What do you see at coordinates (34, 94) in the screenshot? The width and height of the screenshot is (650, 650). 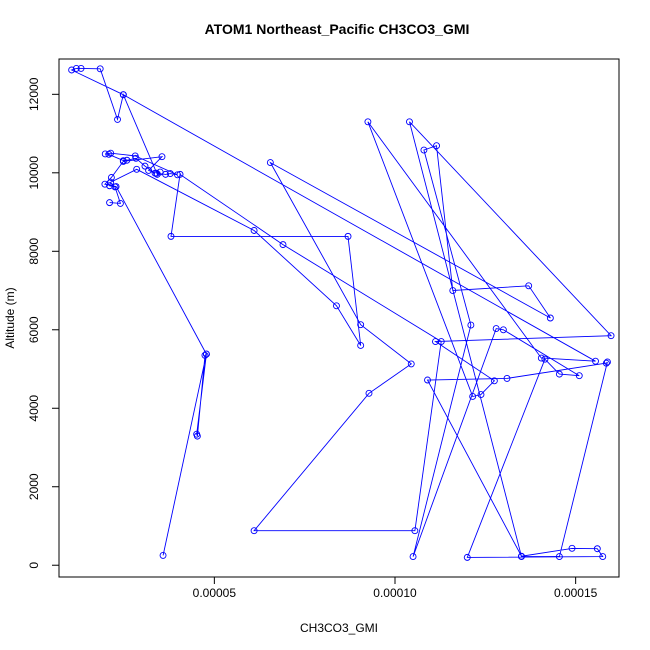 I see `y-tick-label: 12000` at bounding box center [34, 94].